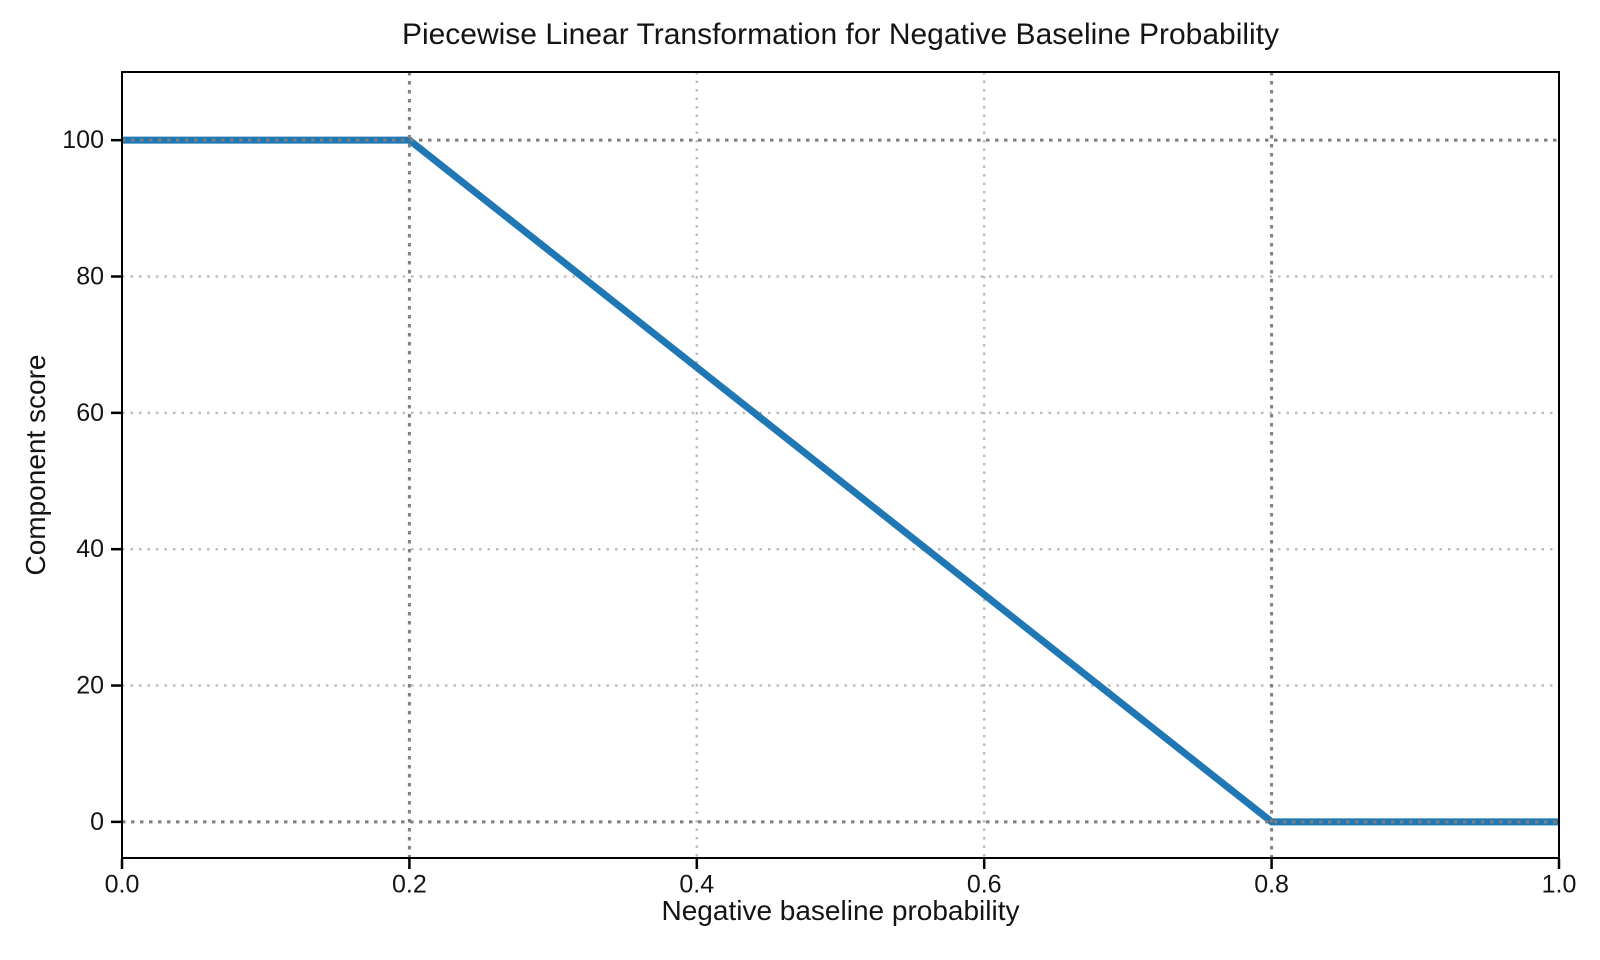 The width and height of the screenshot is (1600, 960). I want to click on x-tick-label: 0.0, so click(122, 885).